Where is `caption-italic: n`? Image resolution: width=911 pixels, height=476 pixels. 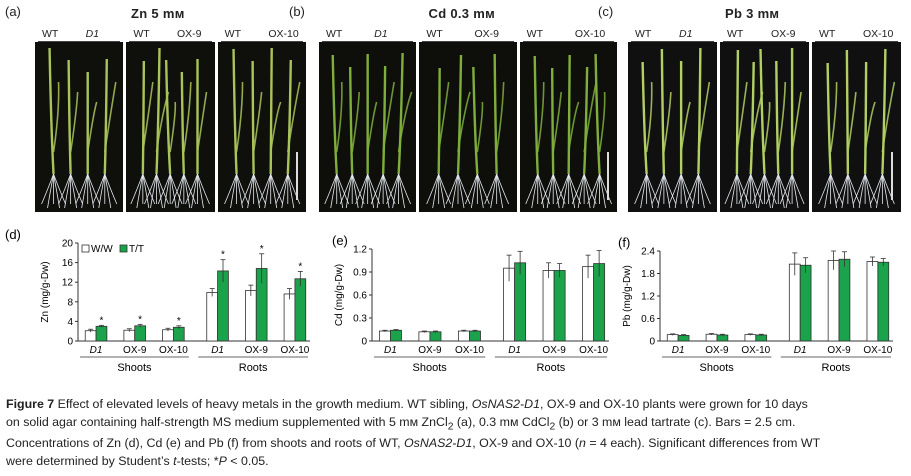
caption-italic: n is located at coordinates (582, 443).